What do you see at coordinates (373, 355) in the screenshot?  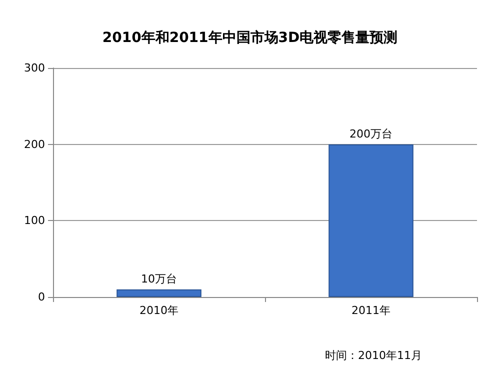 I see `text: 时间：2010年11月` at bounding box center [373, 355].